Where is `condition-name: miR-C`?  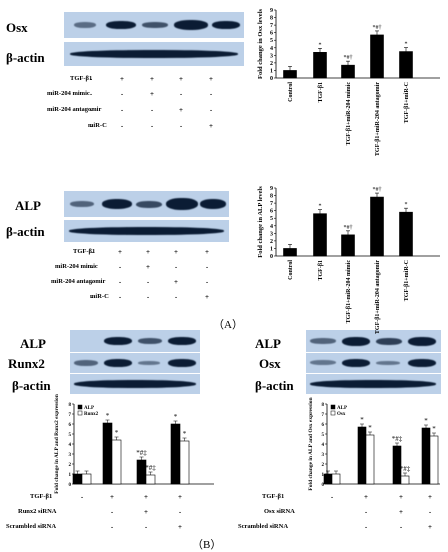
condition-name: miR-C is located at coordinates (99, 296).